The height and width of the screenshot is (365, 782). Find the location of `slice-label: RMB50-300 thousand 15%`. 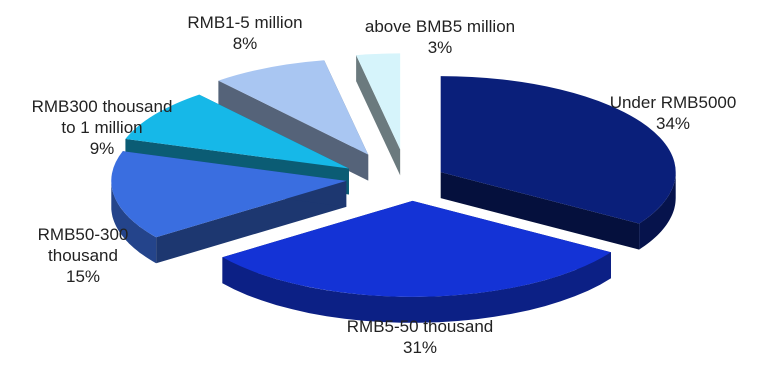

slice-label: RMB50-300 thousand 15% is located at coordinates (83, 255).